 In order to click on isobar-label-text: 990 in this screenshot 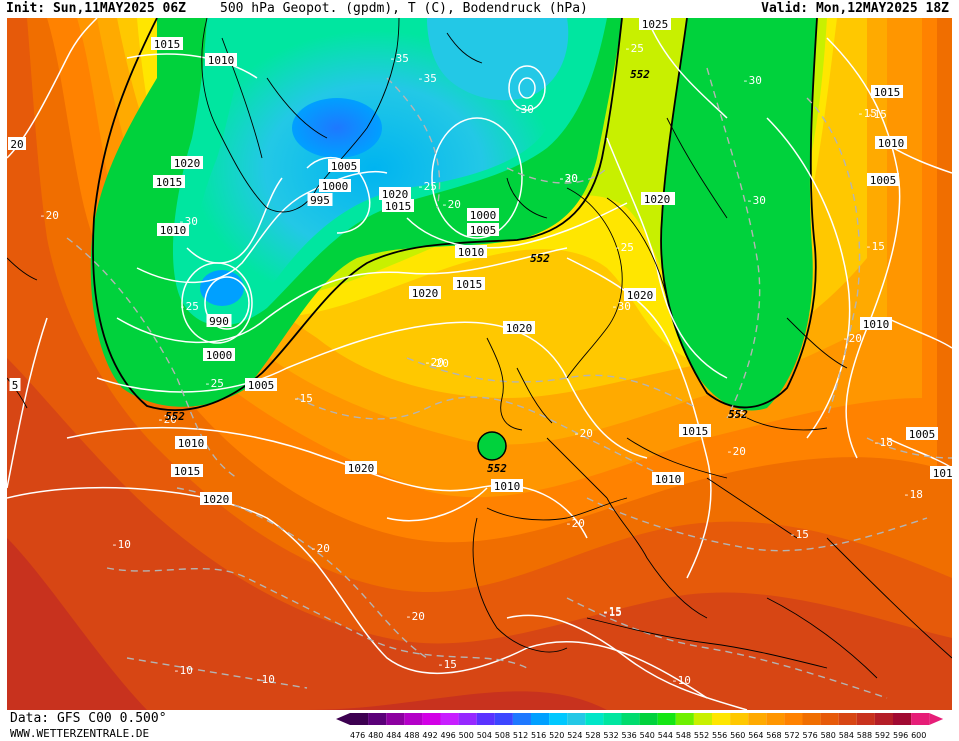, I will do `click(219, 321)`.